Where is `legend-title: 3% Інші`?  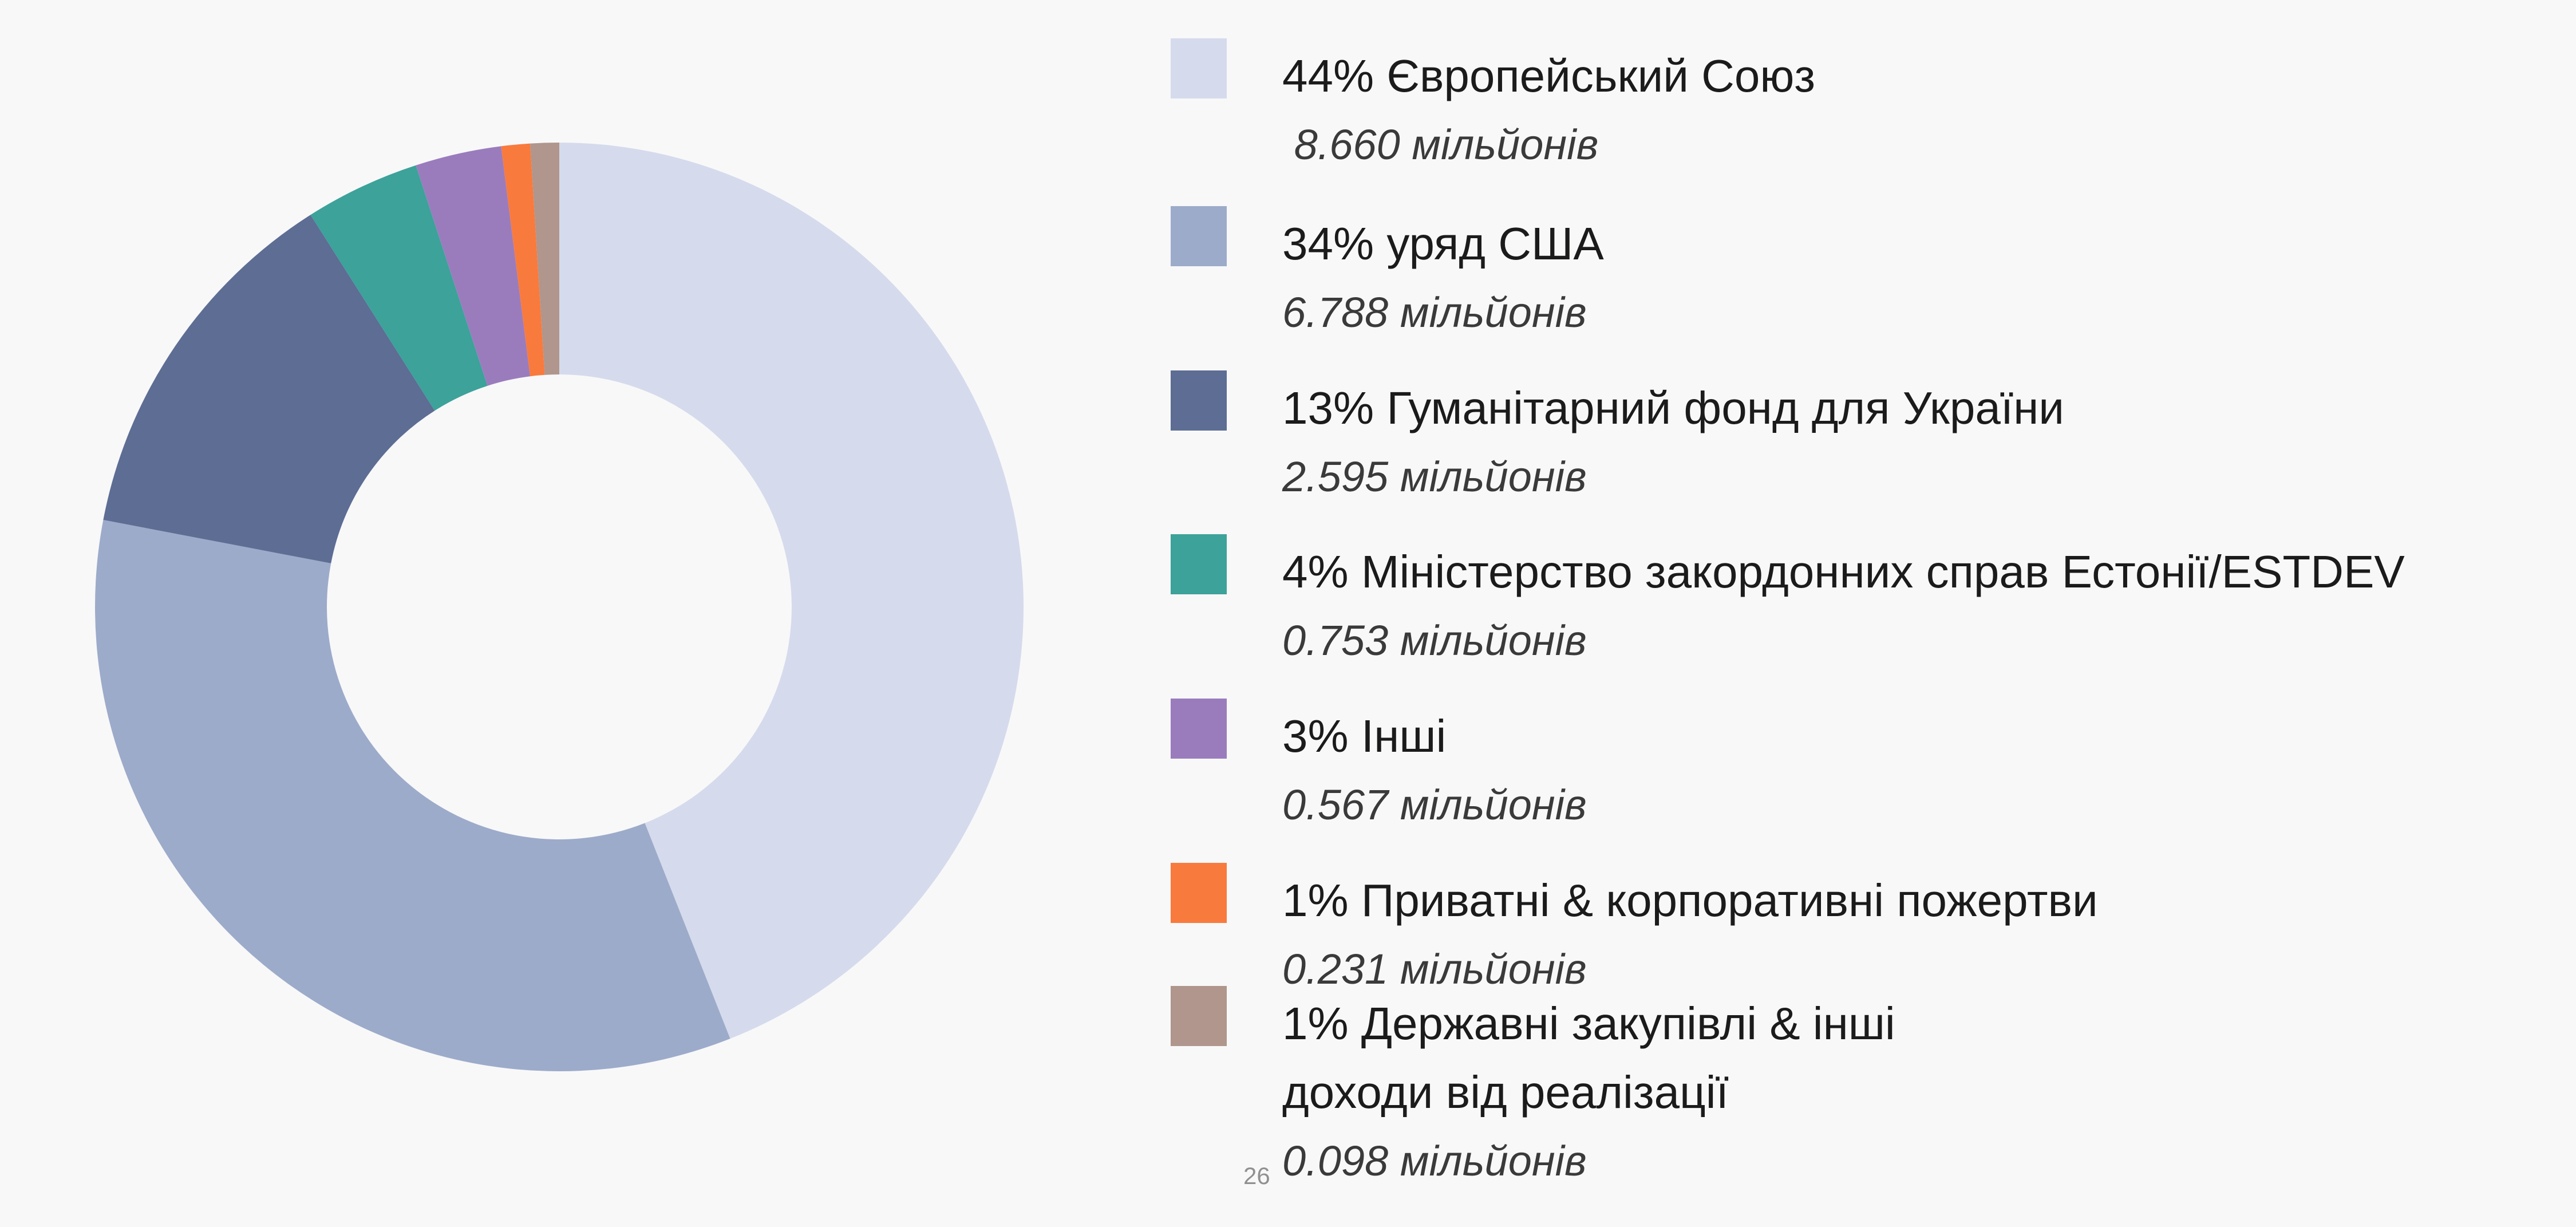 legend-title: 3% Інші is located at coordinates (1364, 736).